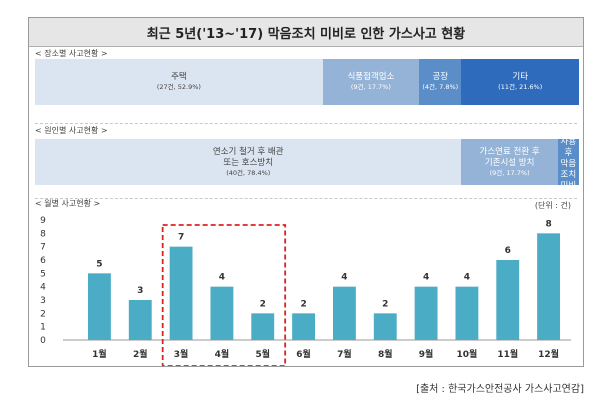 The height and width of the screenshot is (409, 606). I want to click on cause-segment-label: 연소기 철거 후 배관 또는 호스방치, so click(248, 157).